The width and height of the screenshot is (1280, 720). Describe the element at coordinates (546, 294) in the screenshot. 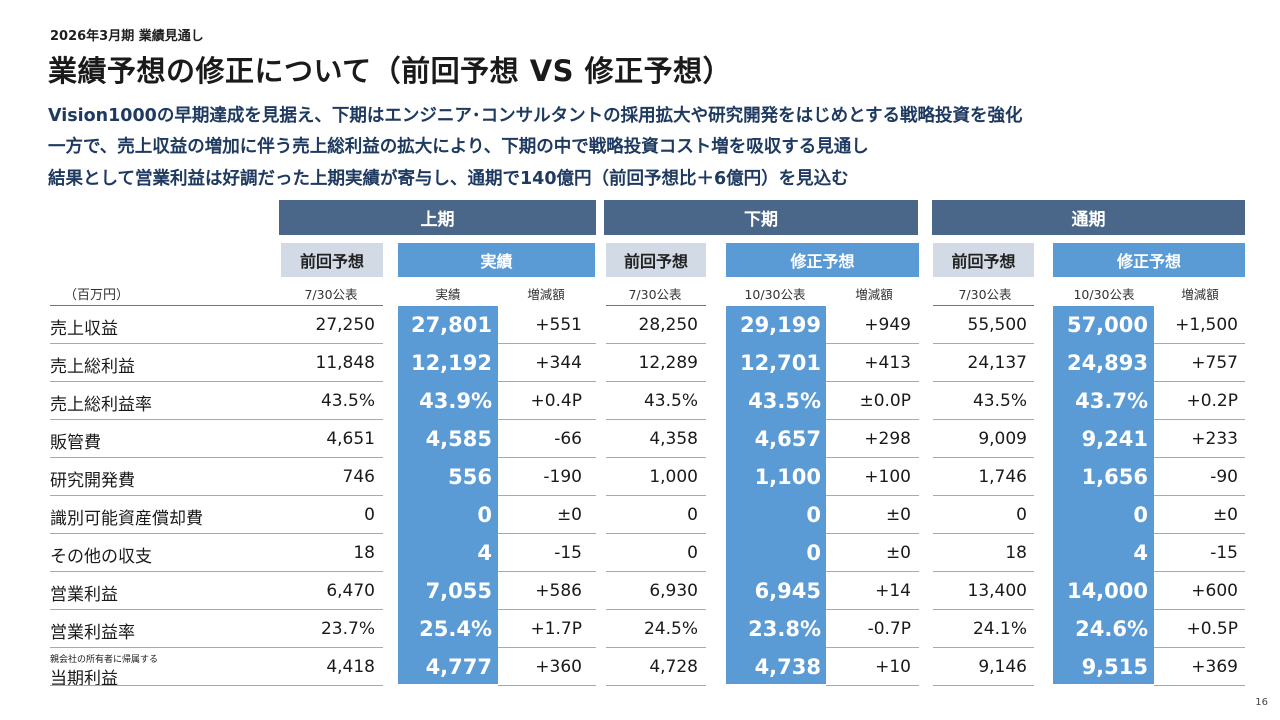

I see `col-head-h1-diff: 増減額` at that location.